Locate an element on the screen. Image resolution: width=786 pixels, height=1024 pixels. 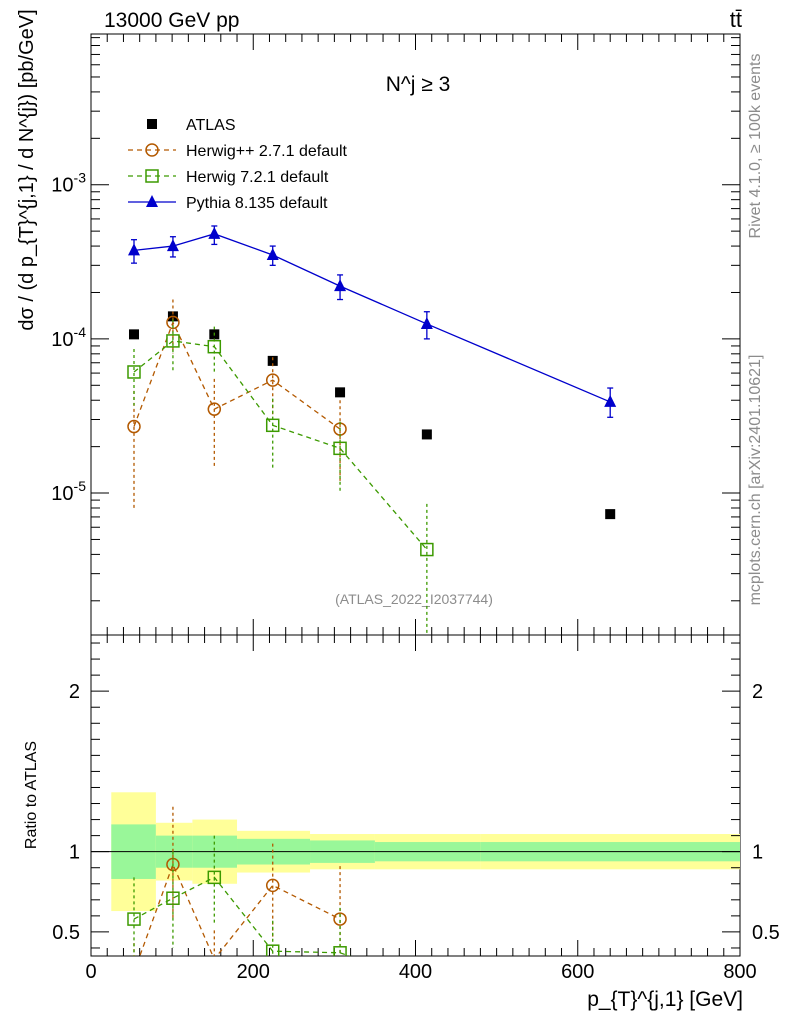
x-tick-label: 200 is located at coordinates (253, 972).